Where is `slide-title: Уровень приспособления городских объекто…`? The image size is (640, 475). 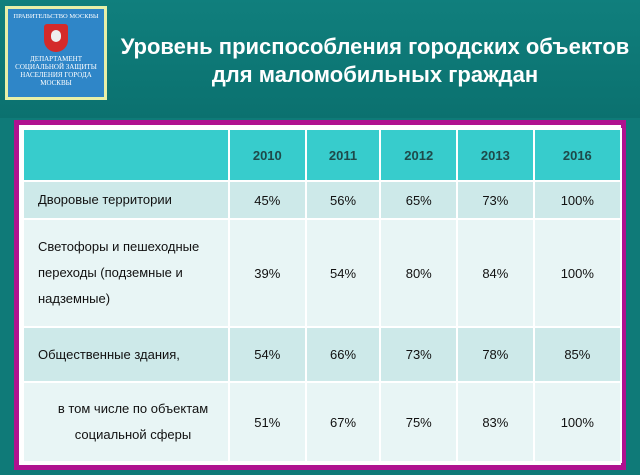 slide-title: Уровень приспособления городских объекто… is located at coordinates (375, 60).